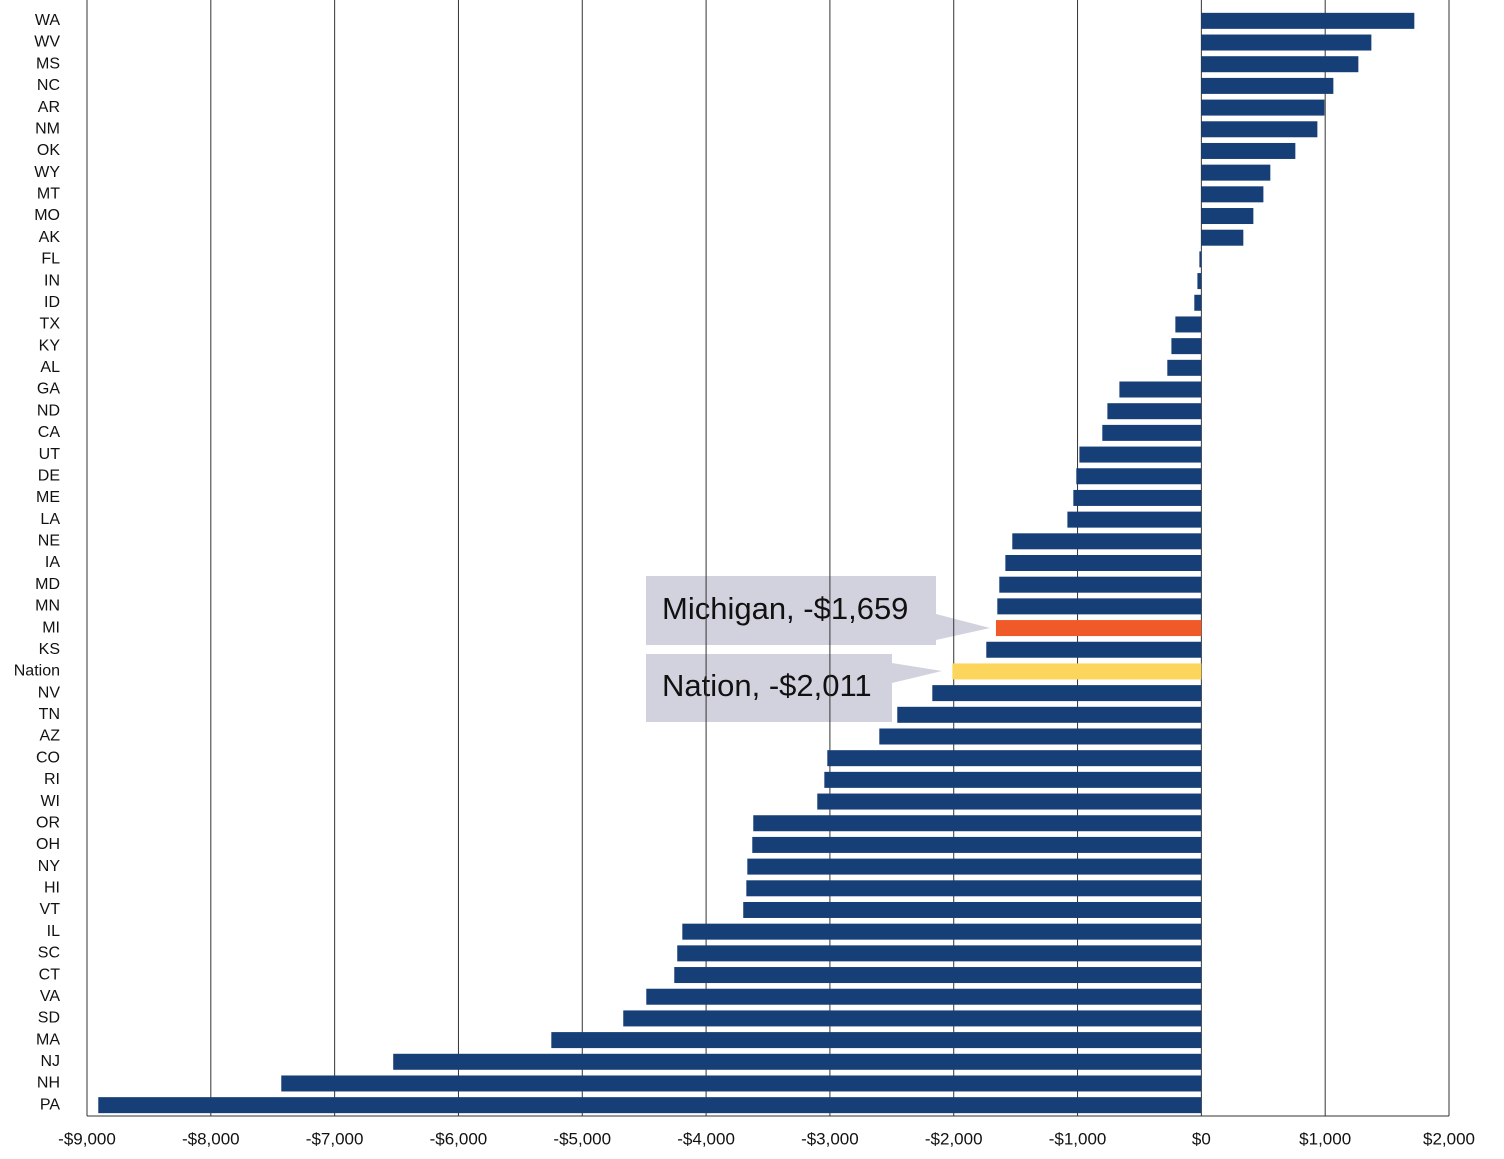 Image resolution: width=1504 pixels, height=1159 pixels. What do you see at coordinates (48, 85) in the screenshot?
I see `y-tick-label: NC` at bounding box center [48, 85].